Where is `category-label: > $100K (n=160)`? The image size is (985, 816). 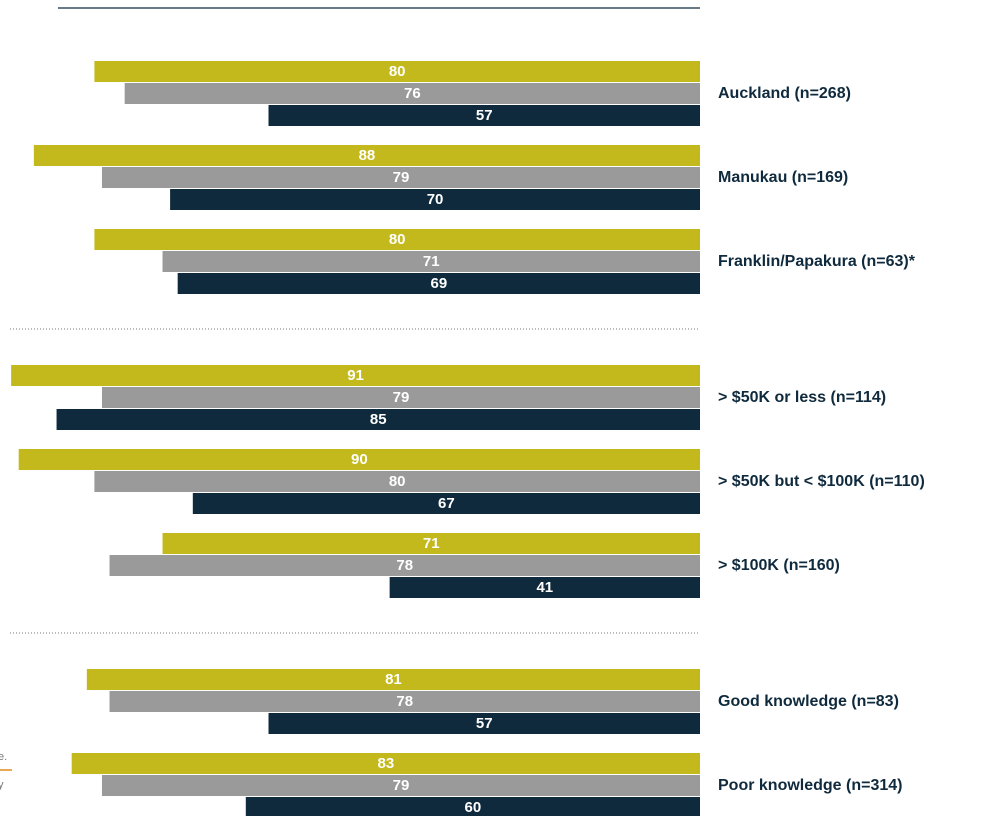 category-label: > $100K (n=160) is located at coordinates (779, 565).